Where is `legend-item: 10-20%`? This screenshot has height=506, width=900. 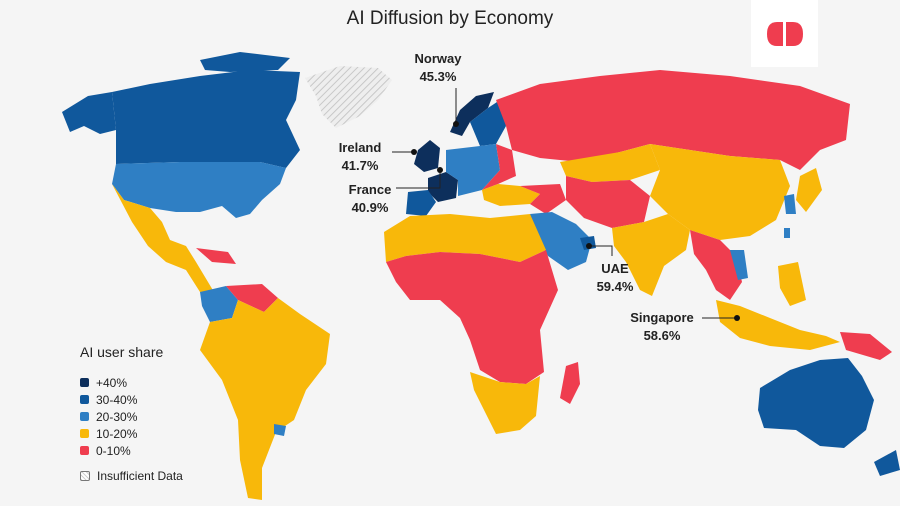
legend-item: 10-20% is located at coordinates (131, 433).